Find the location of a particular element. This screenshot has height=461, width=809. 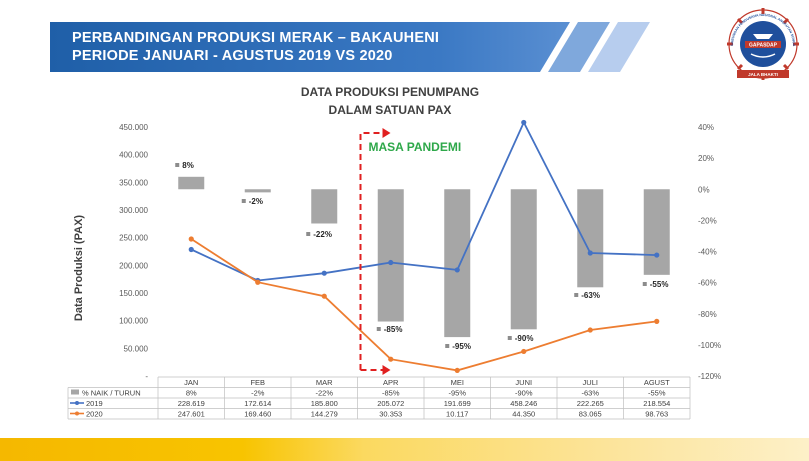

header-title-line1: PERBANDINGAN PRODUKSI MERAK – BAKAUHENI is located at coordinates (256, 38).